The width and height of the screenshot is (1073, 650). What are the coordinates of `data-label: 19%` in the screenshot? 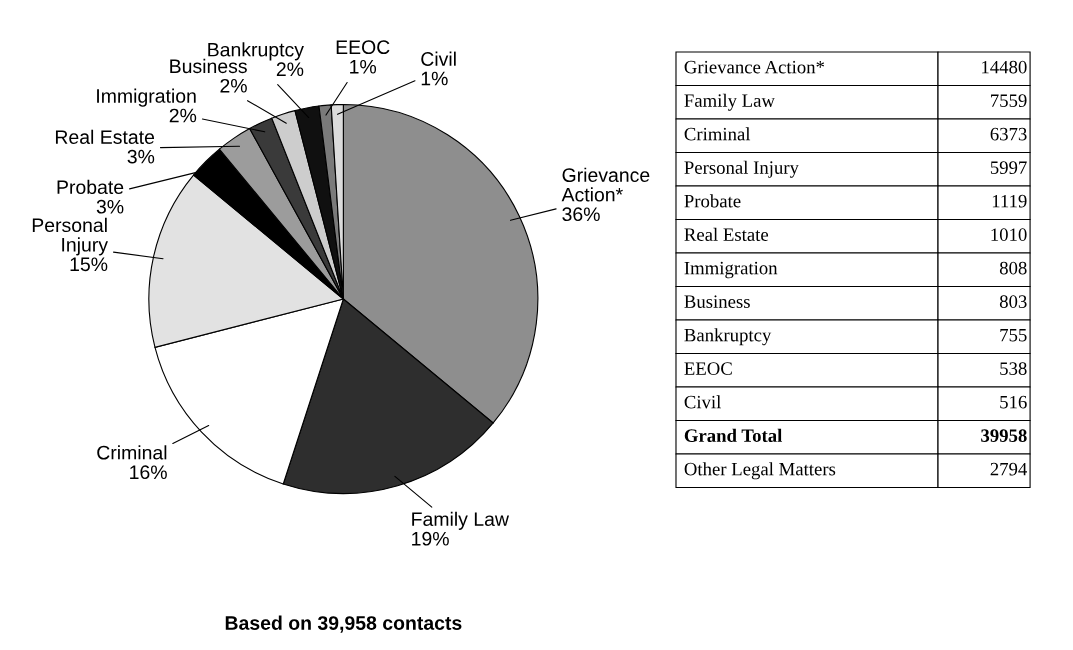 It's located at (430, 538).